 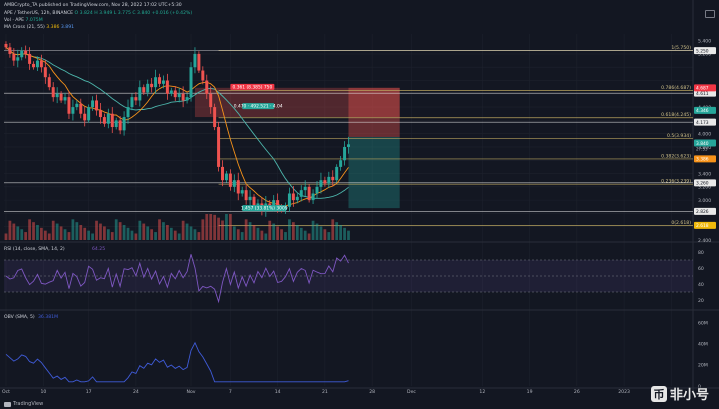 What do you see at coordinates (354, 275) in the screenshot?
I see `rsi-pane: RSI (14, close, SMA, 14, 2) 64.25 80 60 40 20` at bounding box center [354, 275].